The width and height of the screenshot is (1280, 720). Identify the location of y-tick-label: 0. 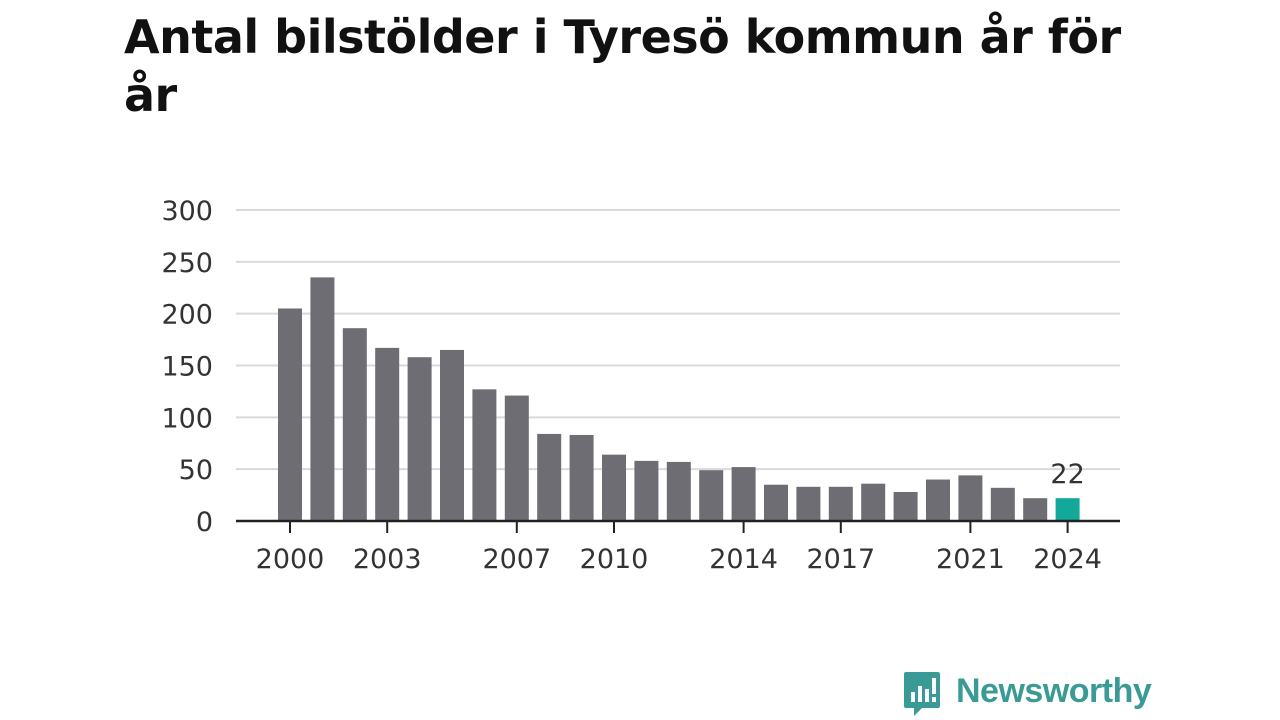
(204, 522).